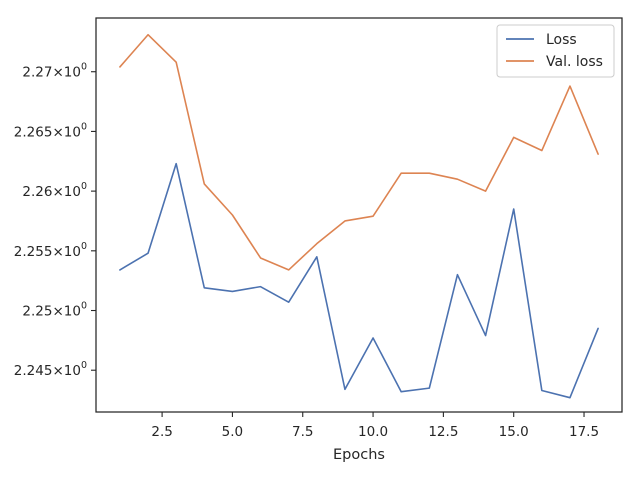 This screenshot has height=480, width=640. I want to click on legend-box, so click(555, 51).